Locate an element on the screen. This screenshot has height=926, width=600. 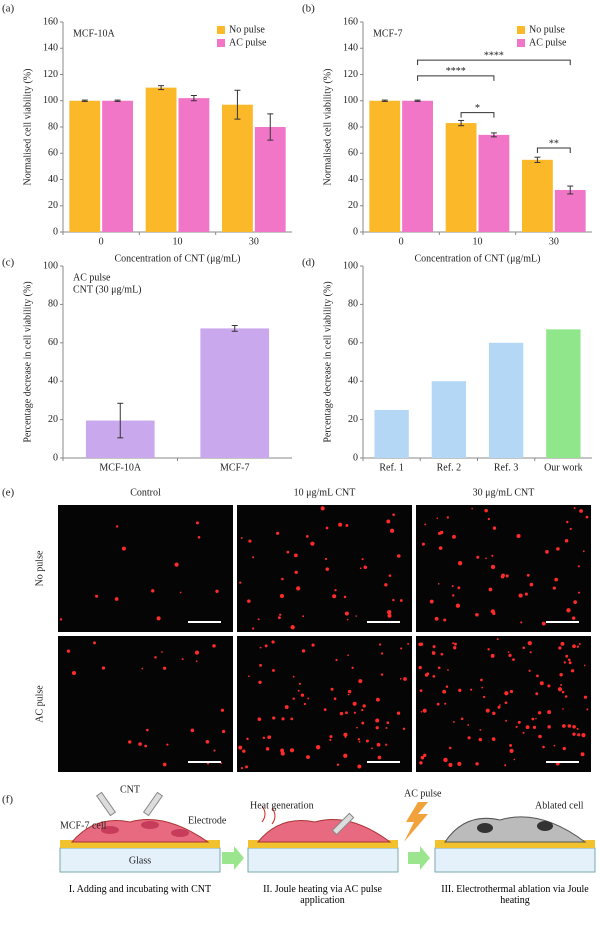
schematic-label: Ablated cell is located at coordinates (559, 805).